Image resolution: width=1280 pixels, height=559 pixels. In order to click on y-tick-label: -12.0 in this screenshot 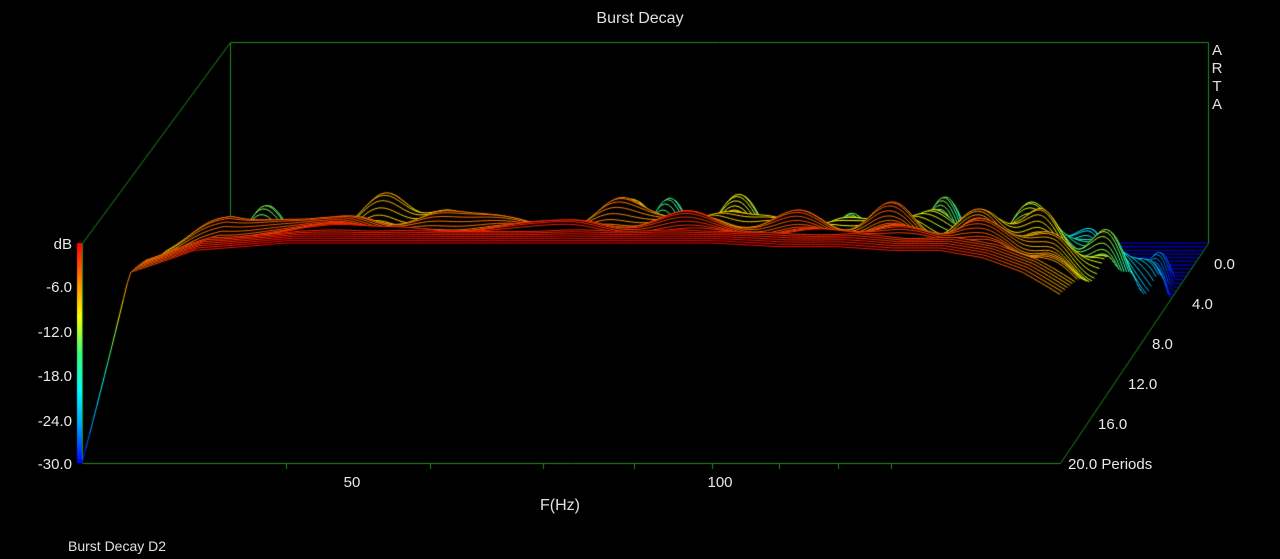, I will do `click(54, 332)`.